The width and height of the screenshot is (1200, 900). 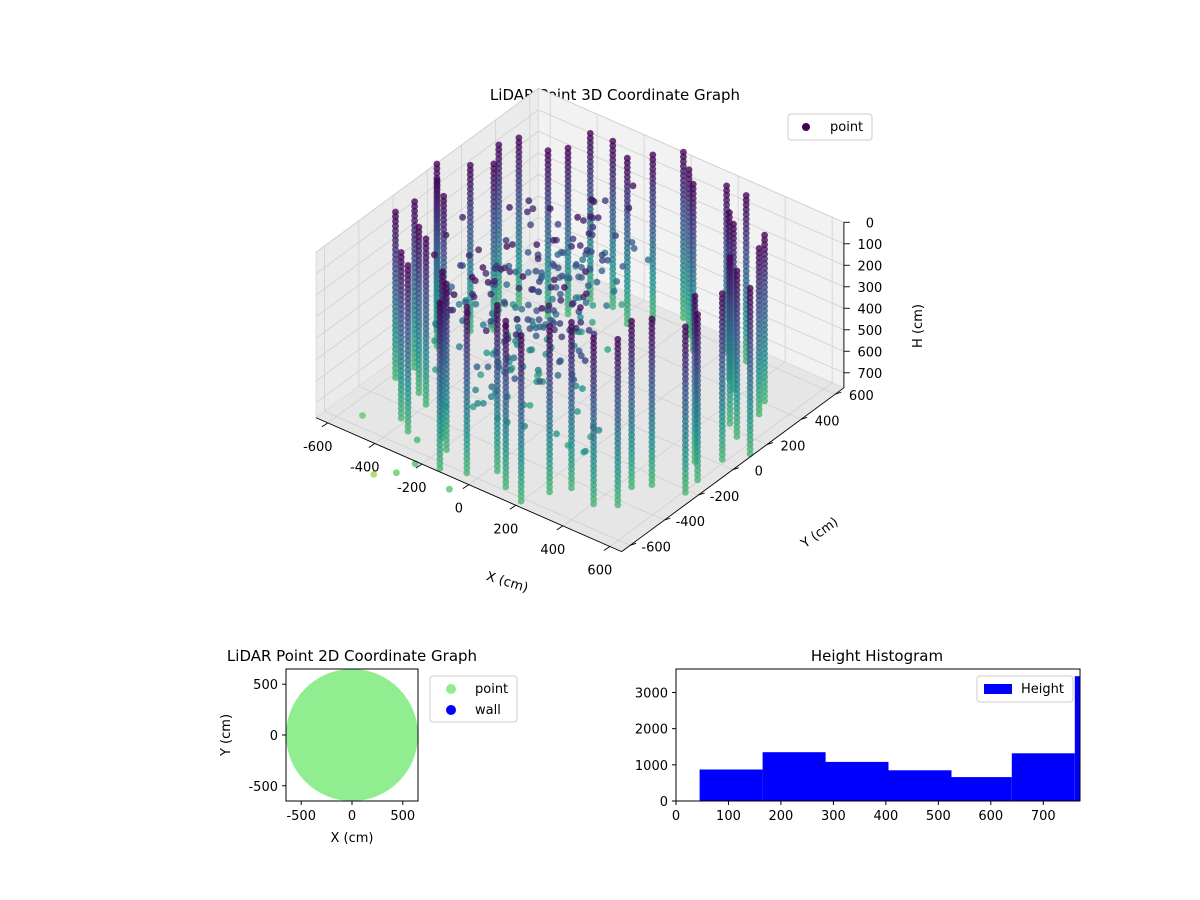 What do you see at coordinates (274, 736) in the screenshot?
I see `chart-2d-y-tick-label: 0` at bounding box center [274, 736].